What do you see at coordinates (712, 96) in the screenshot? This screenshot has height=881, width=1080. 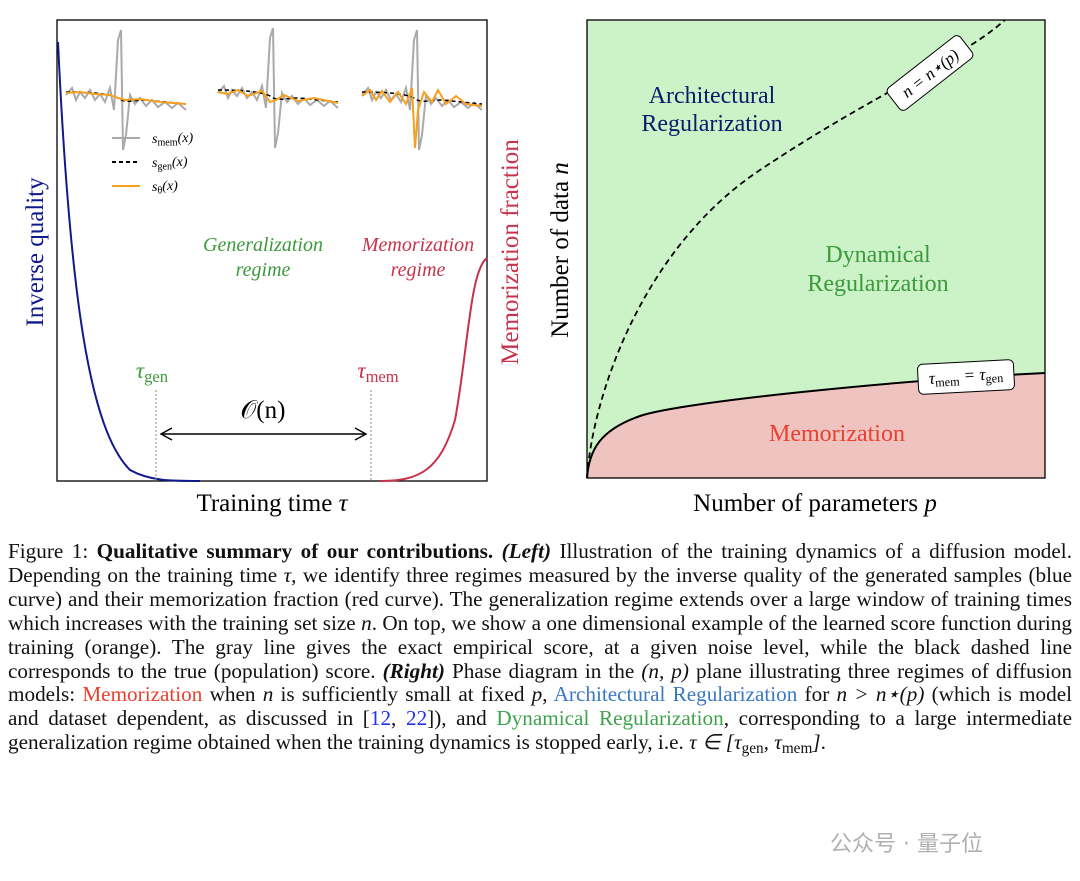 I see `region-label: Architectural` at bounding box center [712, 96].